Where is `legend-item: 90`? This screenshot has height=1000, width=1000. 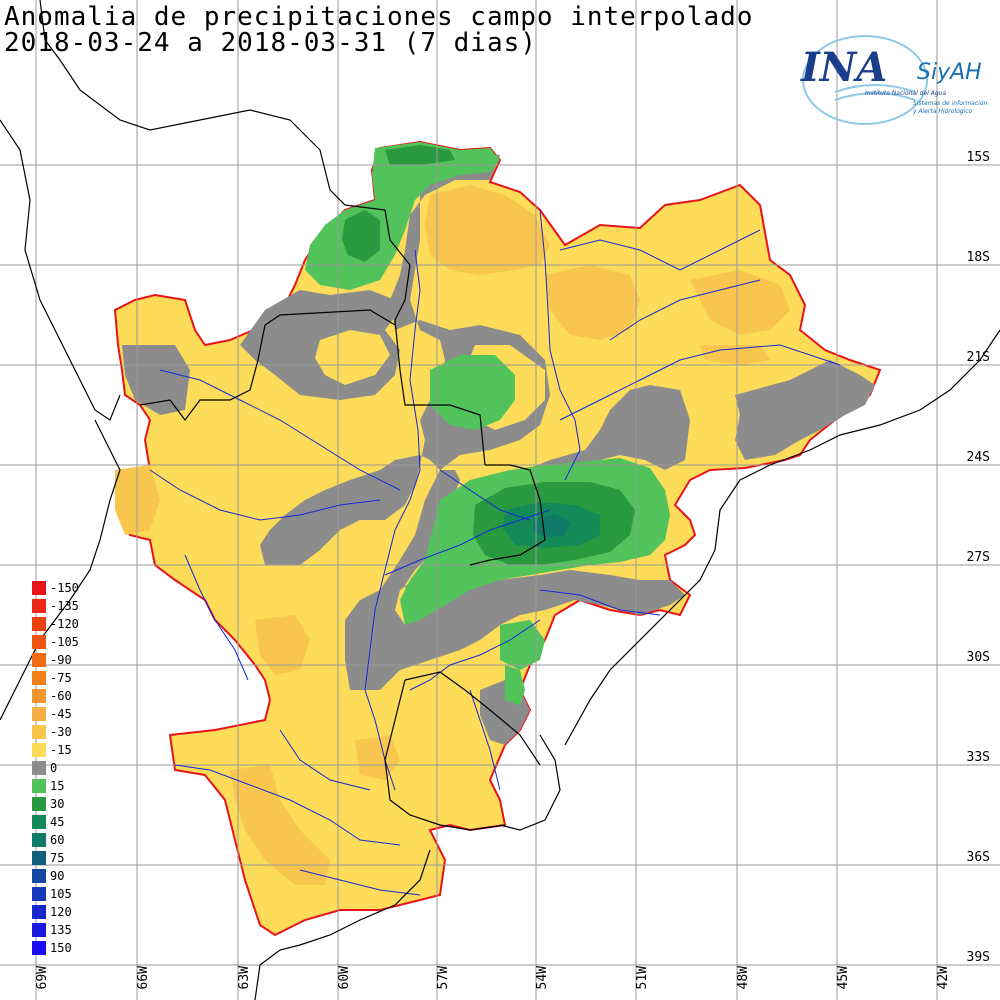 legend-item: 90 is located at coordinates (72, 876).